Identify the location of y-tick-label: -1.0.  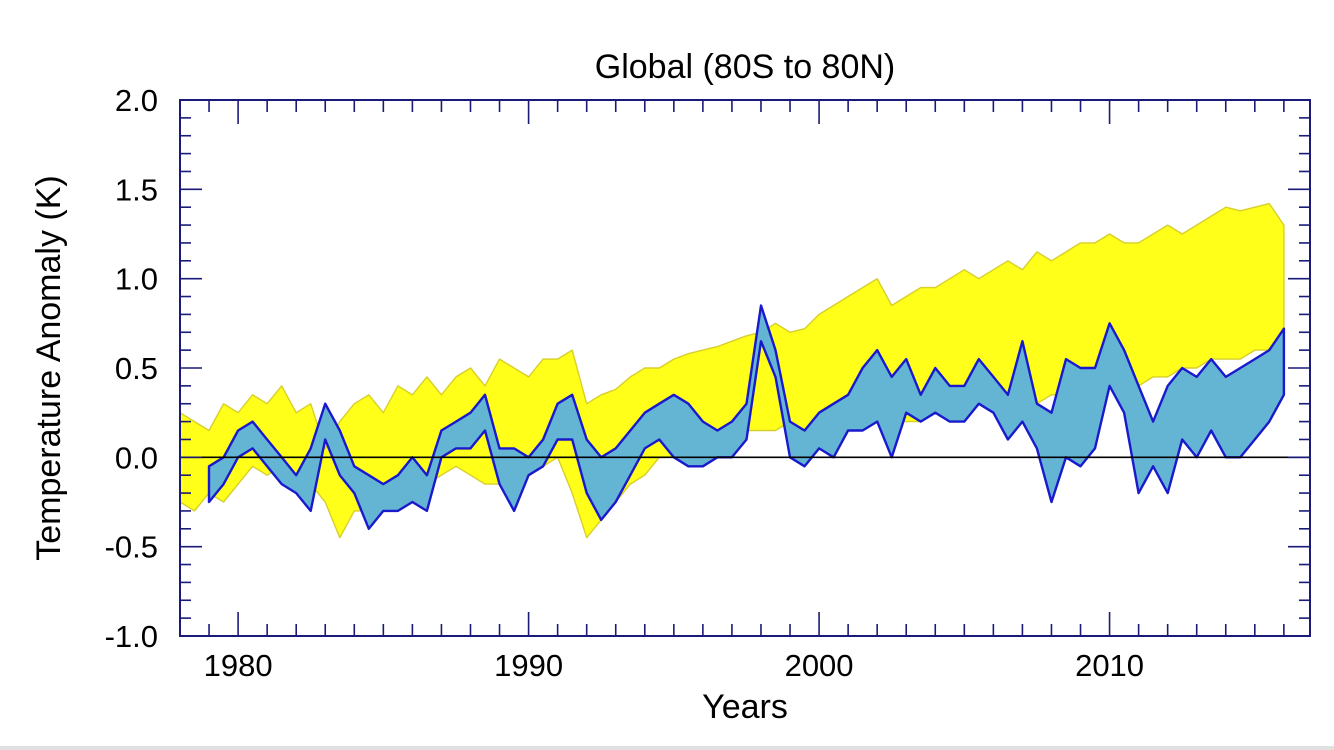
(131, 636).